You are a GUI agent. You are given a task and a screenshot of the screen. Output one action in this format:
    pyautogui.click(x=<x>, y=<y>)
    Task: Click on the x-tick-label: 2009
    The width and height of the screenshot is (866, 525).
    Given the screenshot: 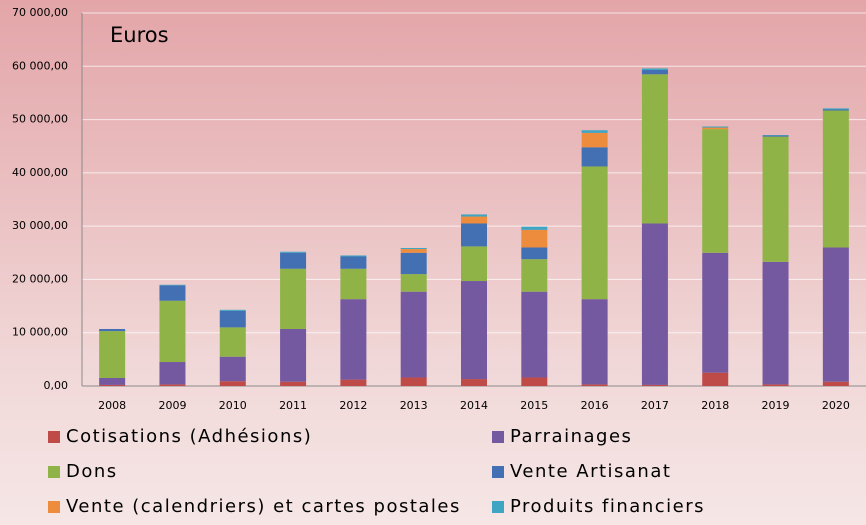 What is the action you would take?
    pyautogui.click(x=172, y=405)
    